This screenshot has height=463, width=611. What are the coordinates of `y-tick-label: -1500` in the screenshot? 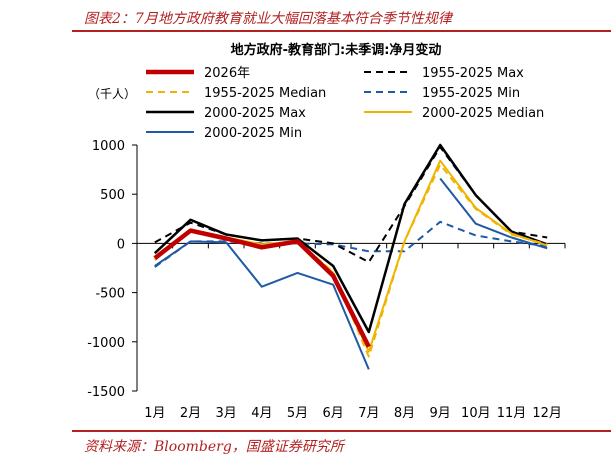 It's located at (106, 392).